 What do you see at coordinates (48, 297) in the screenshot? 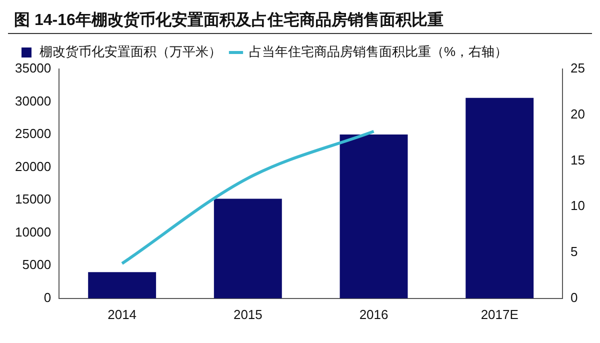
I see `y-tick-label: 0` at bounding box center [48, 297].